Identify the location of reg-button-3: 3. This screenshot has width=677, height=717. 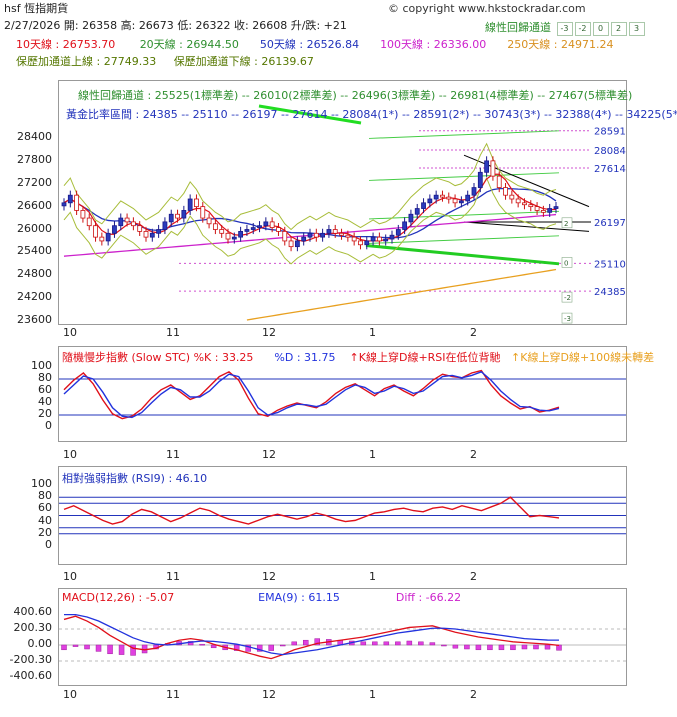
(636, 29).